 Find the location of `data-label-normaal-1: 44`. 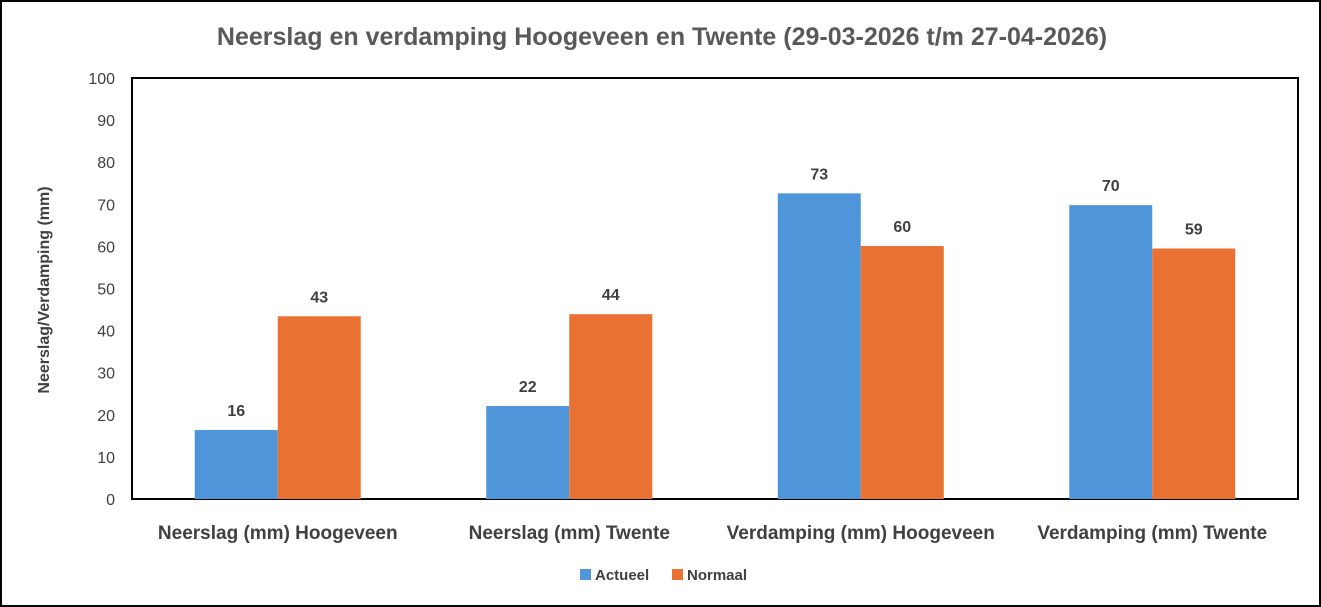

data-label-normaal-1: 44 is located at coordinates (611, 295).